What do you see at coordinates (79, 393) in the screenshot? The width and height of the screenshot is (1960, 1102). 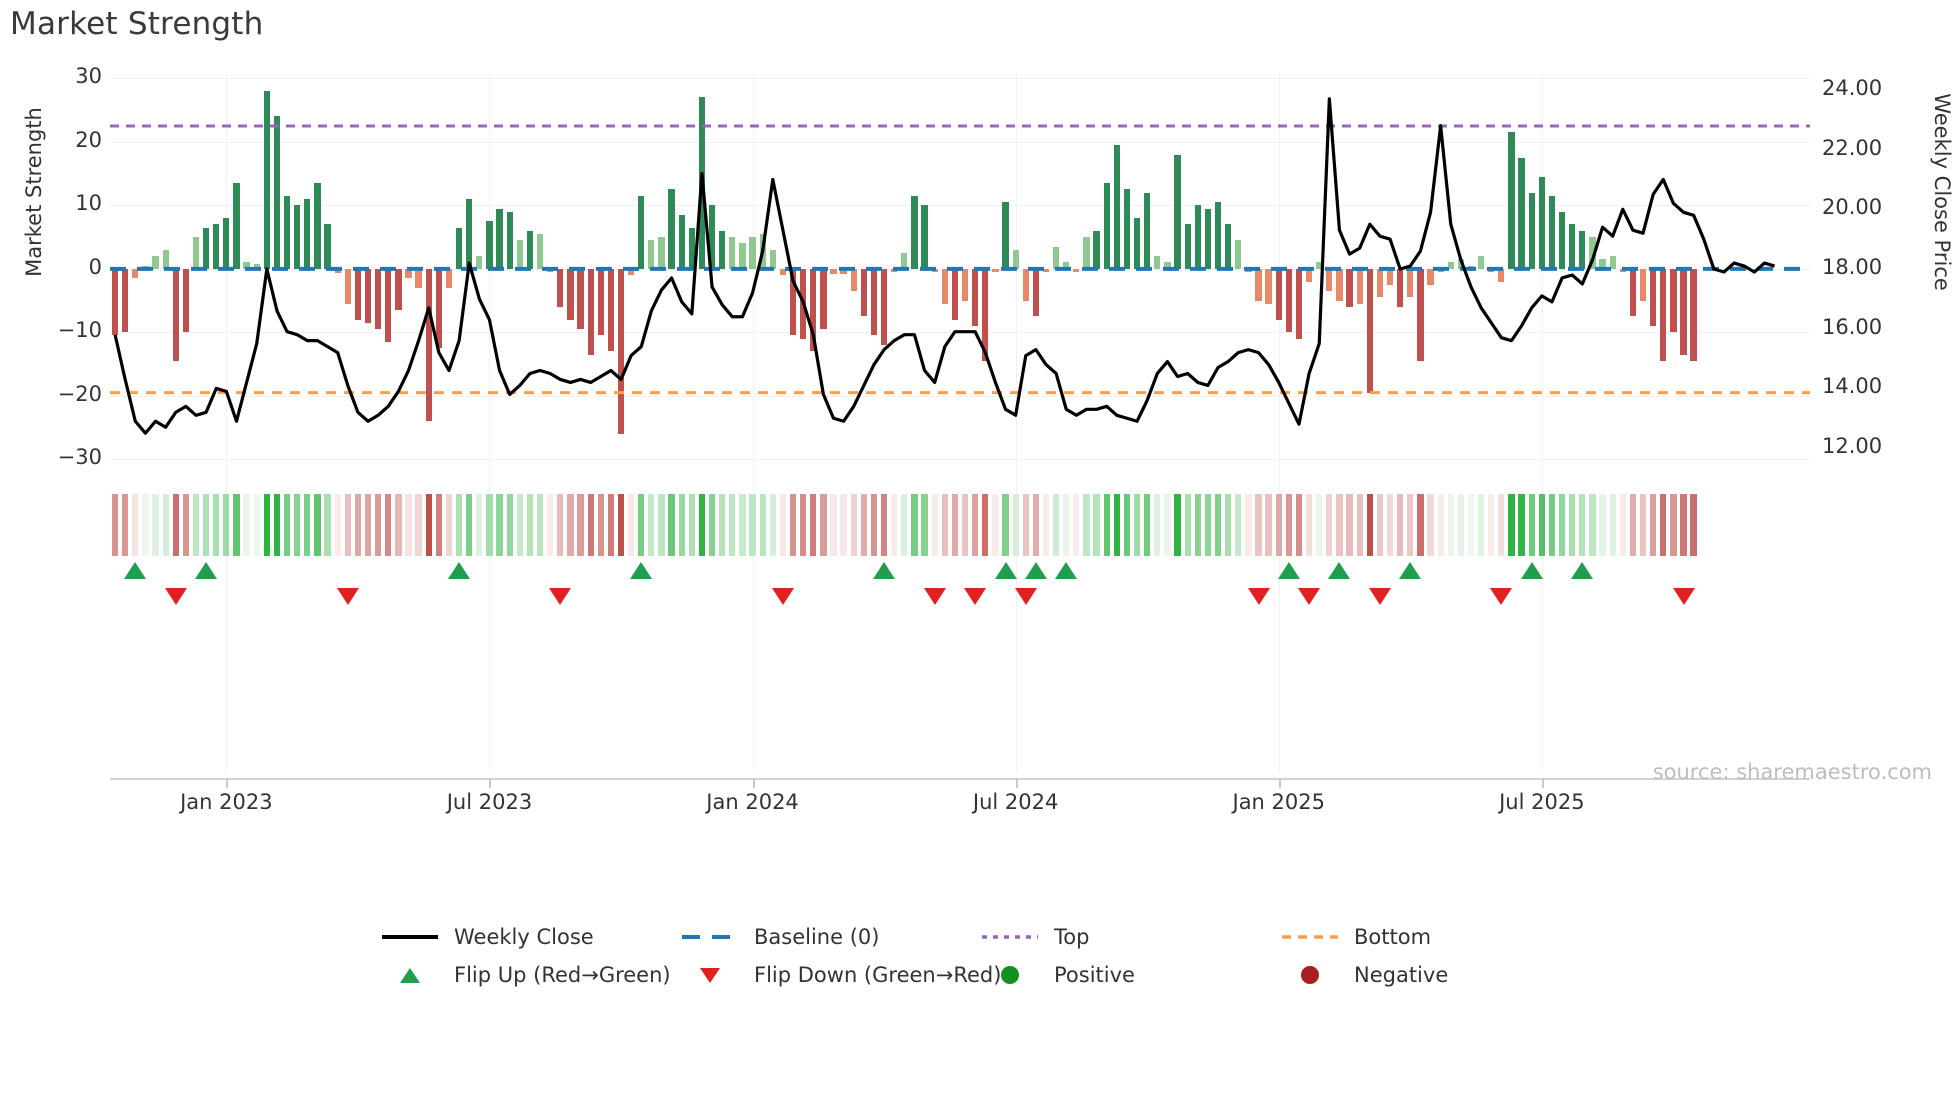 I see `y-tick-left: −20` at bounding box center [79, 393].